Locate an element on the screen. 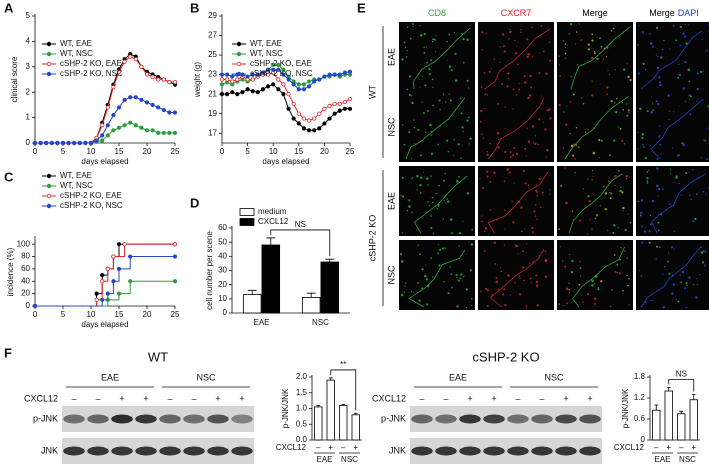 The width and height of the screenshot is (709, 475). legend-marker is located at coordinates (239, 54).